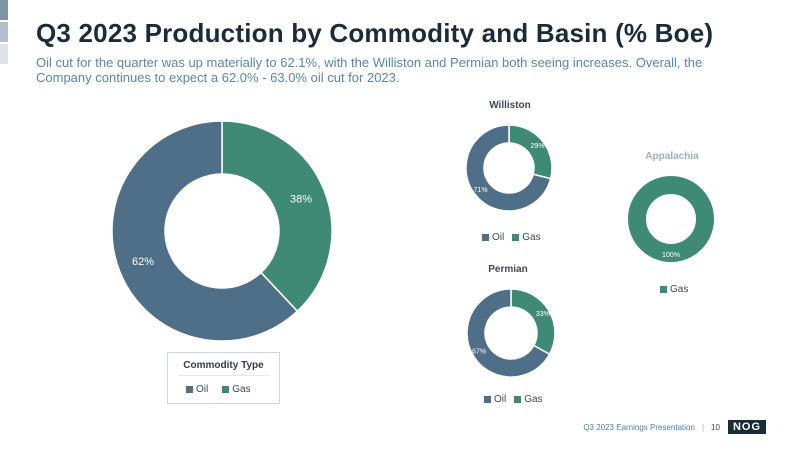 The height and width of the screenshot is (450, 800). I want to click on legend-divider, so click(223, 375).